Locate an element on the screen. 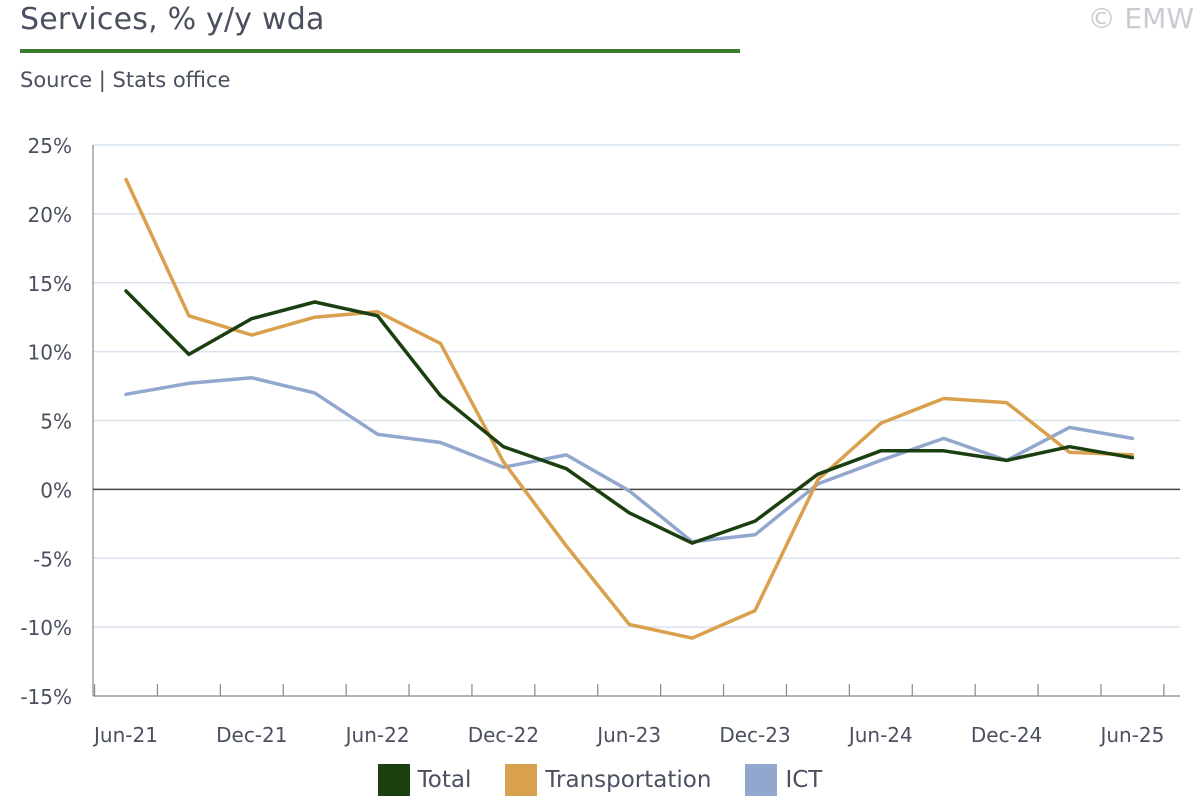 This screenshot has height=800, width=1200. y-tick-label: -15% is located at coordinates (46, 697).